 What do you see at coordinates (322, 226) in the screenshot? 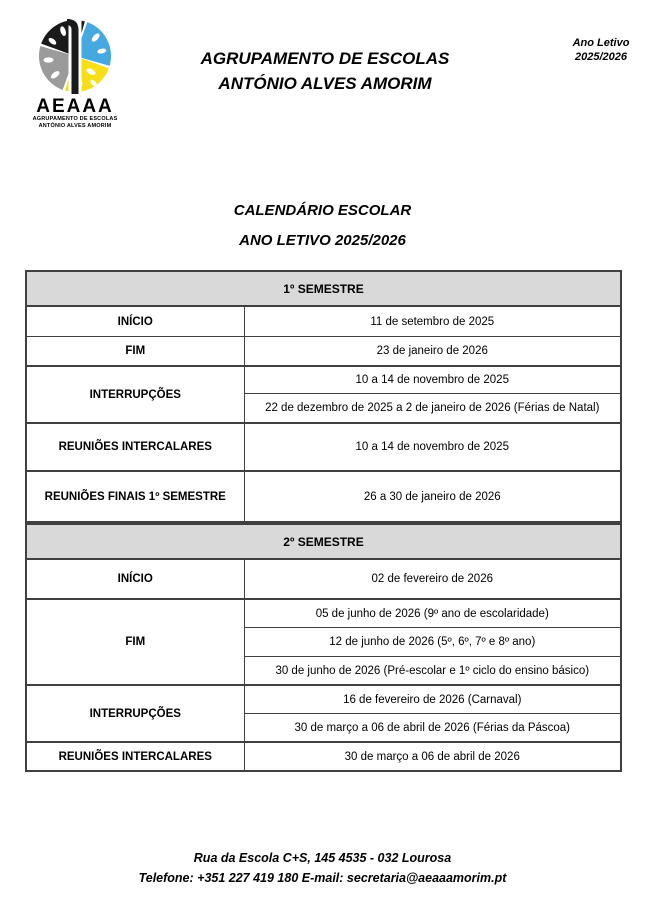
I see `document-title: CALENDÁRIO ESCOLAR ANO LETIVO 2025/2026` at bounding box center [322, 226].